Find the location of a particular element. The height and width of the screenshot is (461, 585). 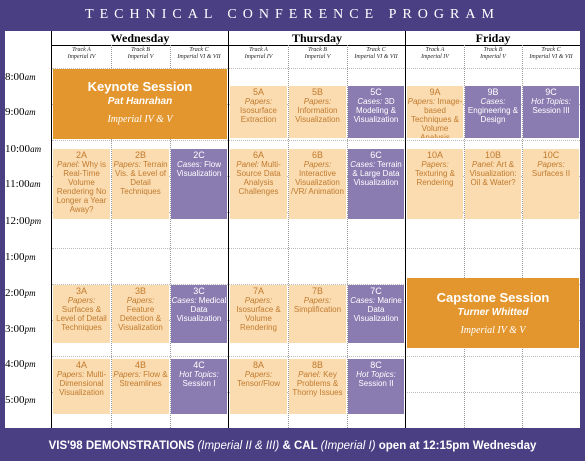

time-label: 11:00am is located at coordinates (23, 184).